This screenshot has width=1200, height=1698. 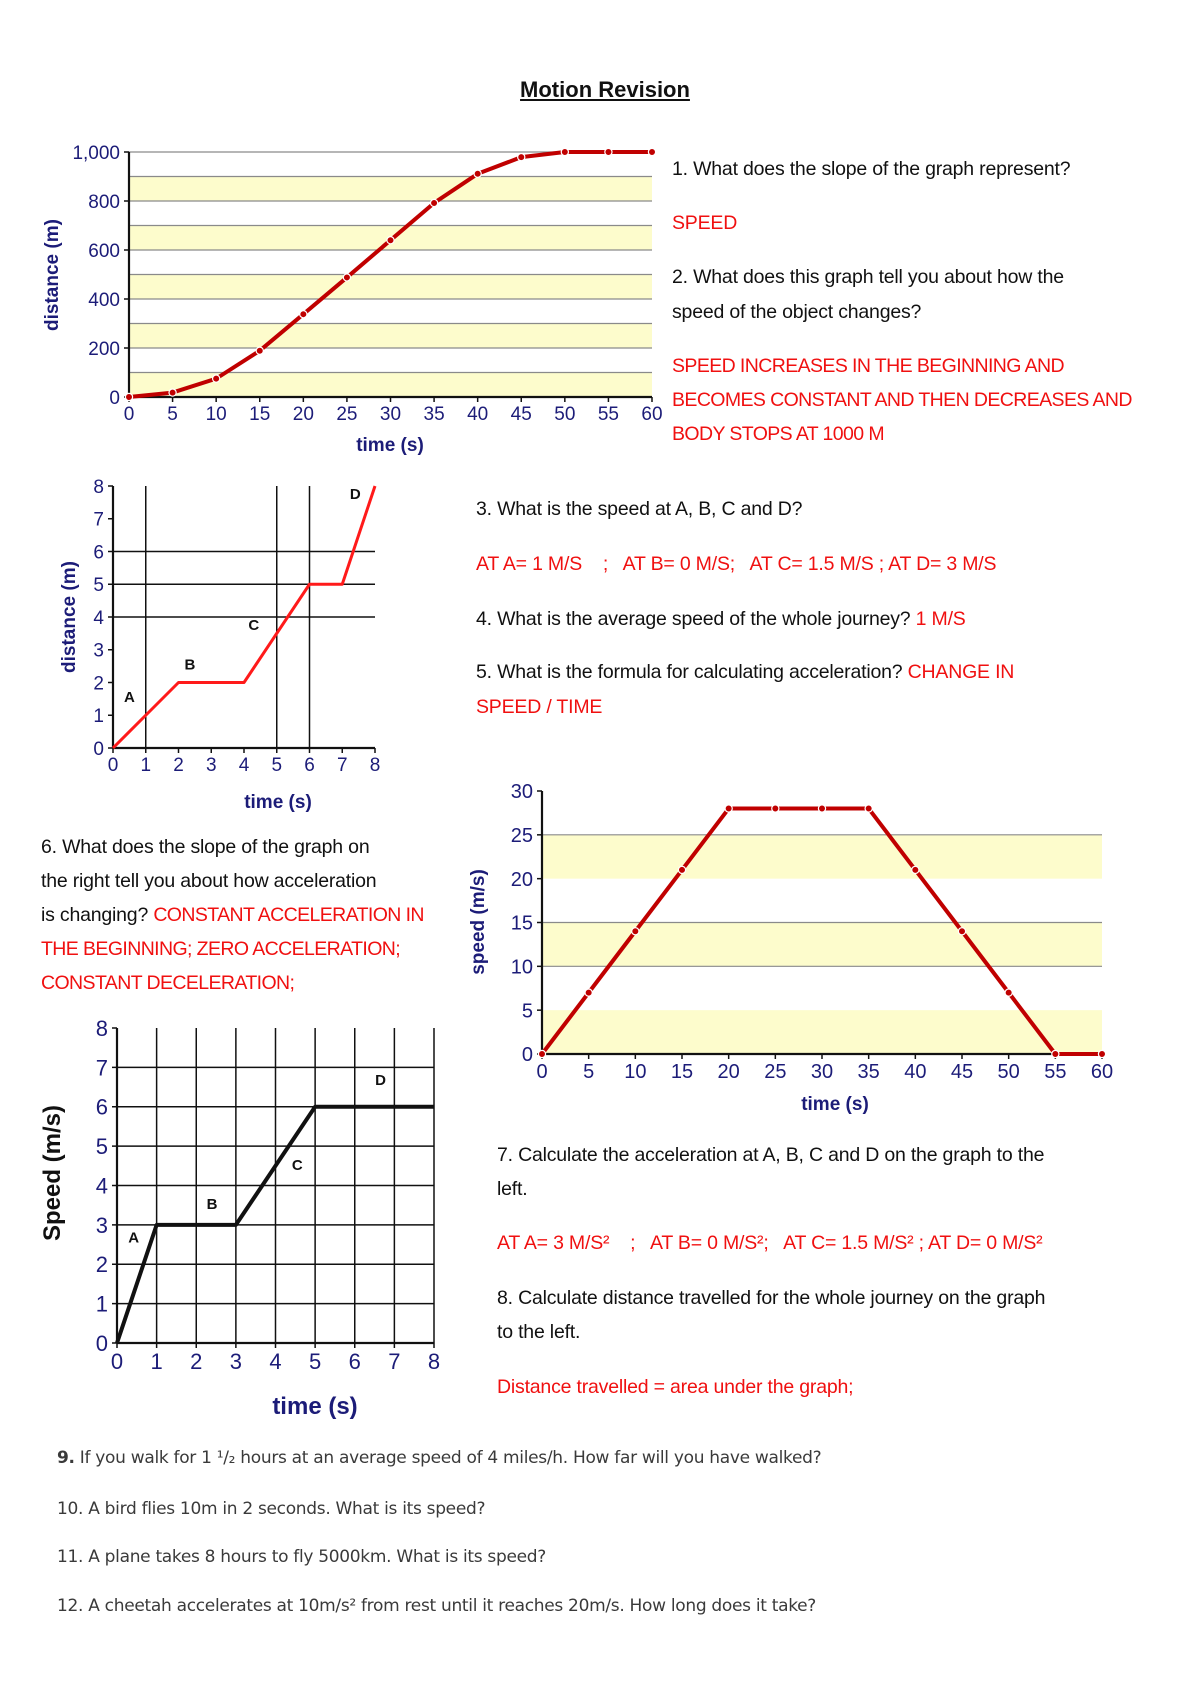 What do you see at coordinates (639, 509) in the screenshot?
I see `question-3: 3. What is the speed at A, B, C and D?` at bounding box center [639, 509].